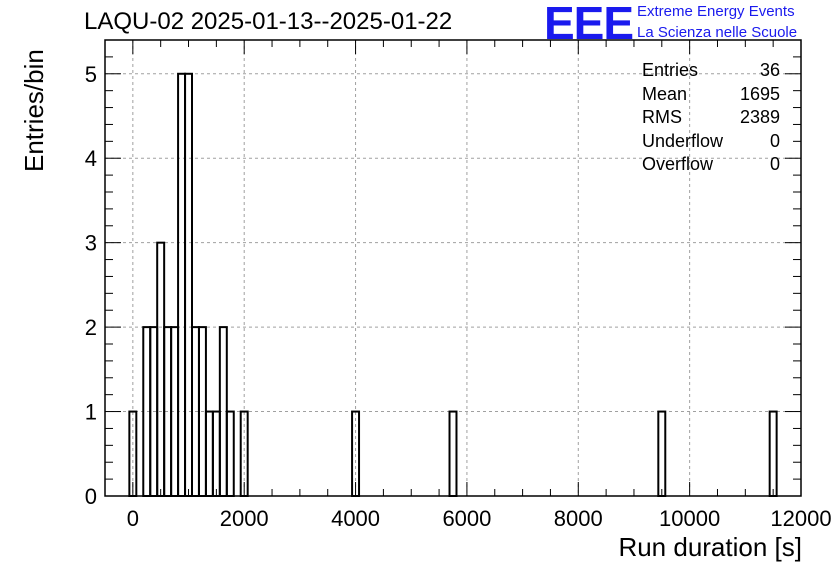 This screenshot has width=836, height=572. I want to click on x-tick-label: 4000, so click(355, 518).